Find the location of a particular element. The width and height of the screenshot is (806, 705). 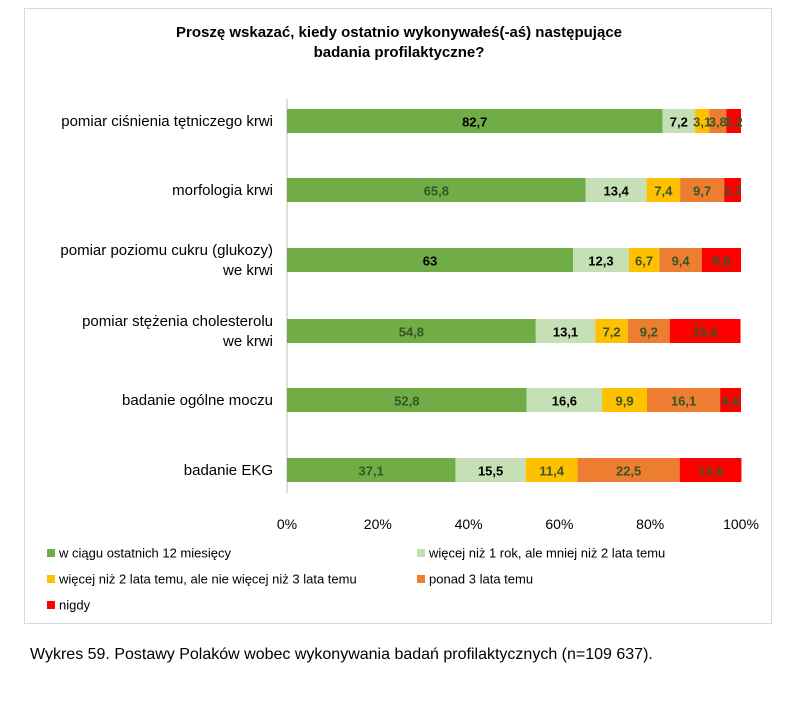

x-tick-label-80pct: 80% is located at coordinates (650, 524).